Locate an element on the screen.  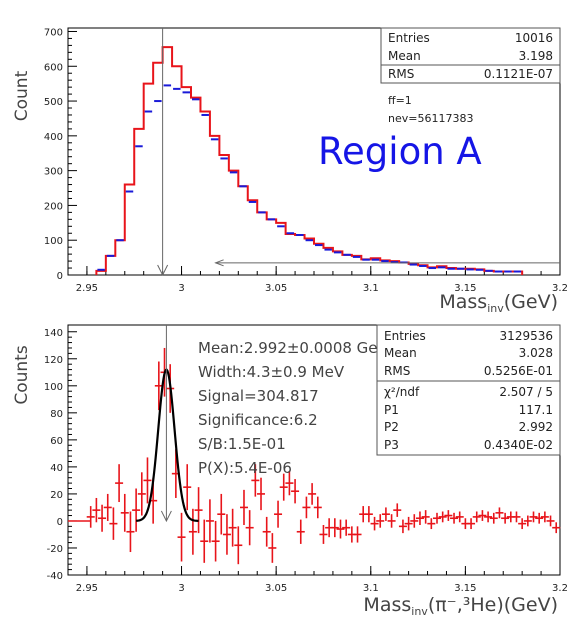
bottom-x-label-unit: (GeV) is located at coordinates (531, 605).